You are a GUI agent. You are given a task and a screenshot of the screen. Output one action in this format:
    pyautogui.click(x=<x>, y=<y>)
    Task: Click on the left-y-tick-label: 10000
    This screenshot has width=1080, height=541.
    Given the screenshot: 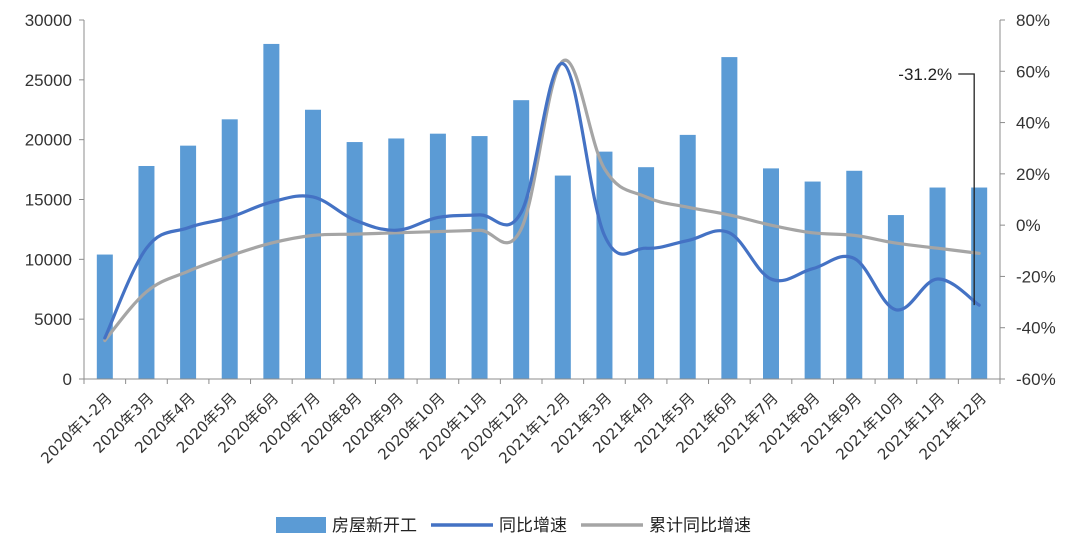 What is the action you would take?
    pyautogui.click(x=48, y=259)
    